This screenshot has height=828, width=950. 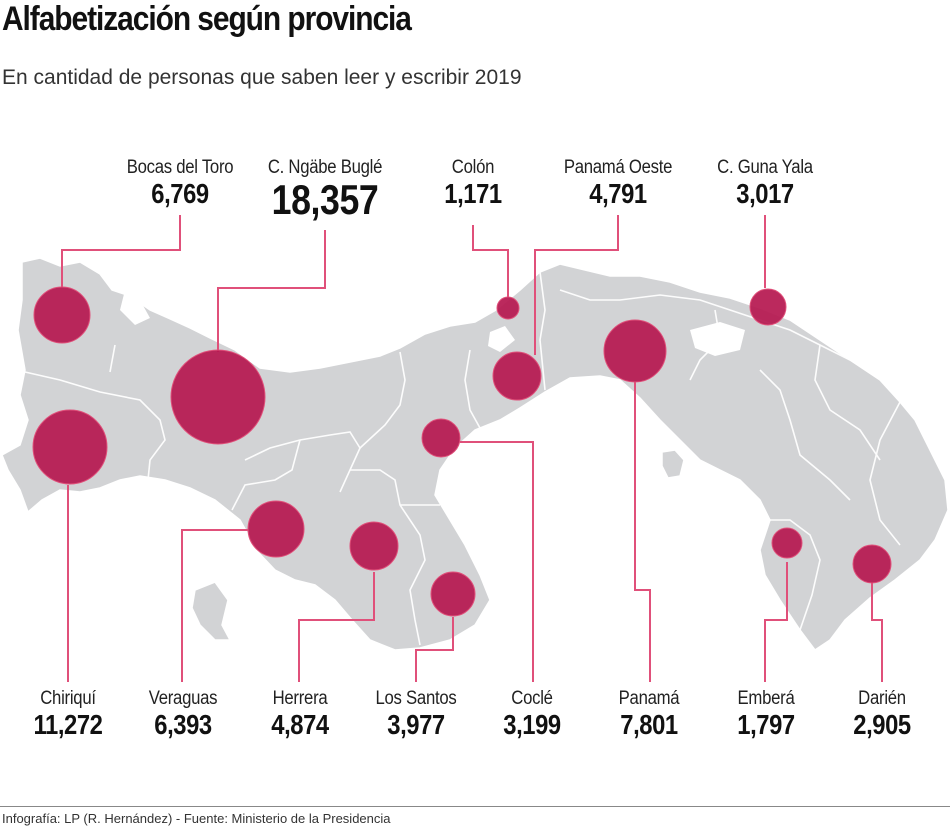 I want to click on page-title: Alfabetización según provincia, so click(x=207, y=19).